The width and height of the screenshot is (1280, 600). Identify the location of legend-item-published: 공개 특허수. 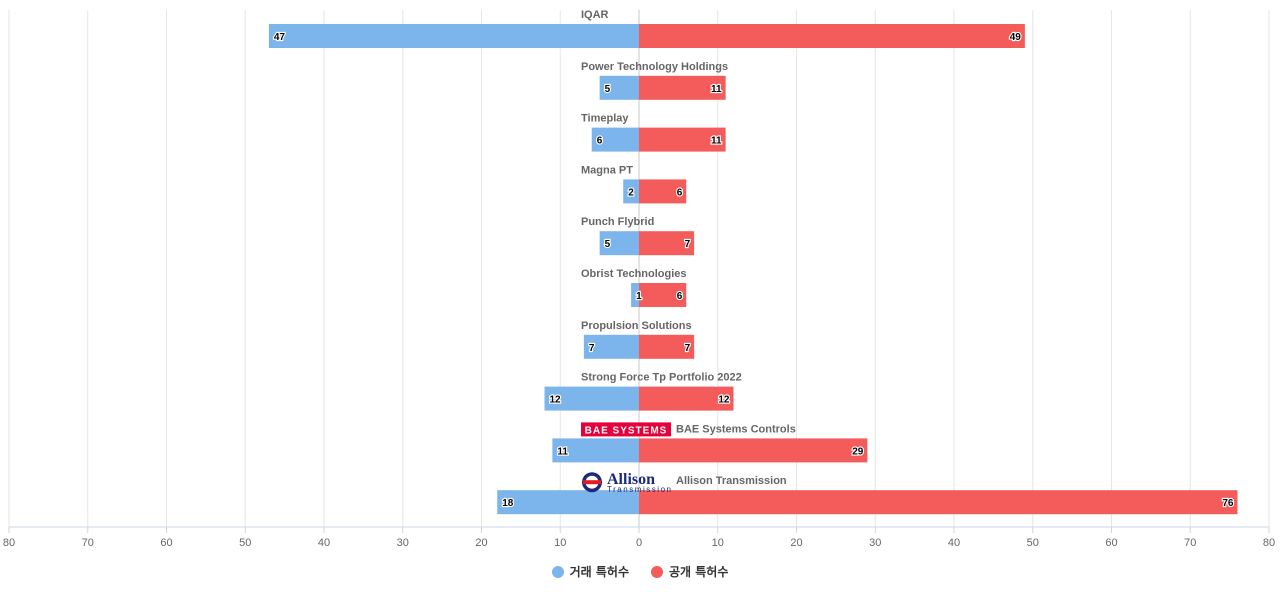
(689, 571).